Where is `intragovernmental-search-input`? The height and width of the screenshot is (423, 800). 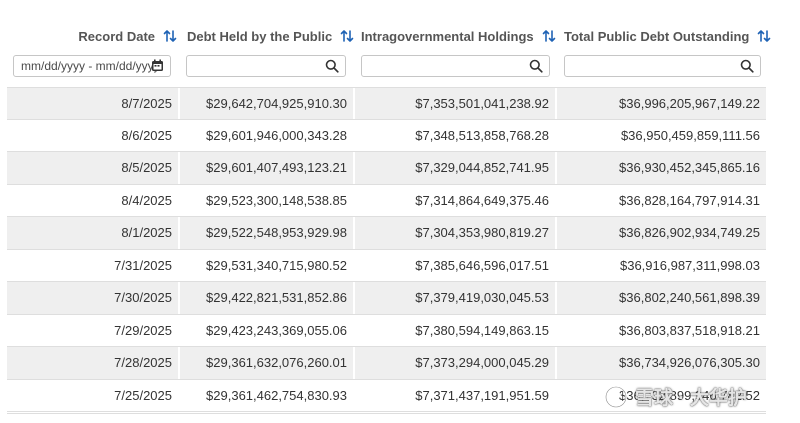 intragovernmental-search-input is located at coordinates (455, 66).